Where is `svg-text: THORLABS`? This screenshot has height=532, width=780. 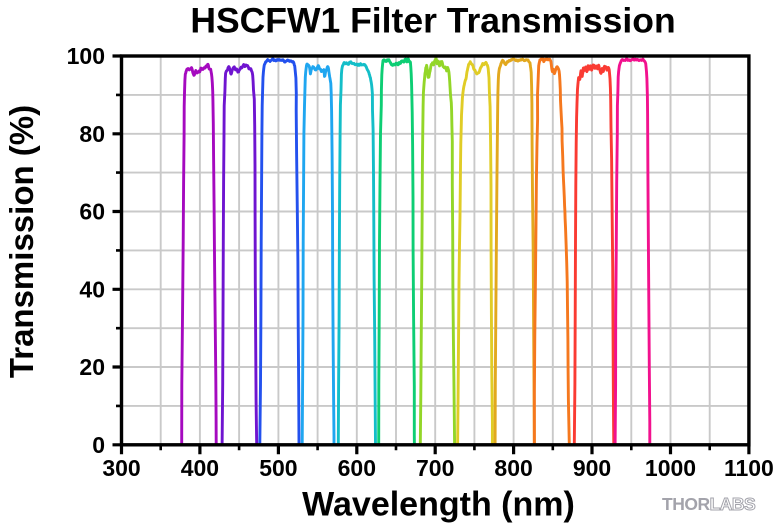 svg-text: THORLABS is located at coordinates (708, 504).